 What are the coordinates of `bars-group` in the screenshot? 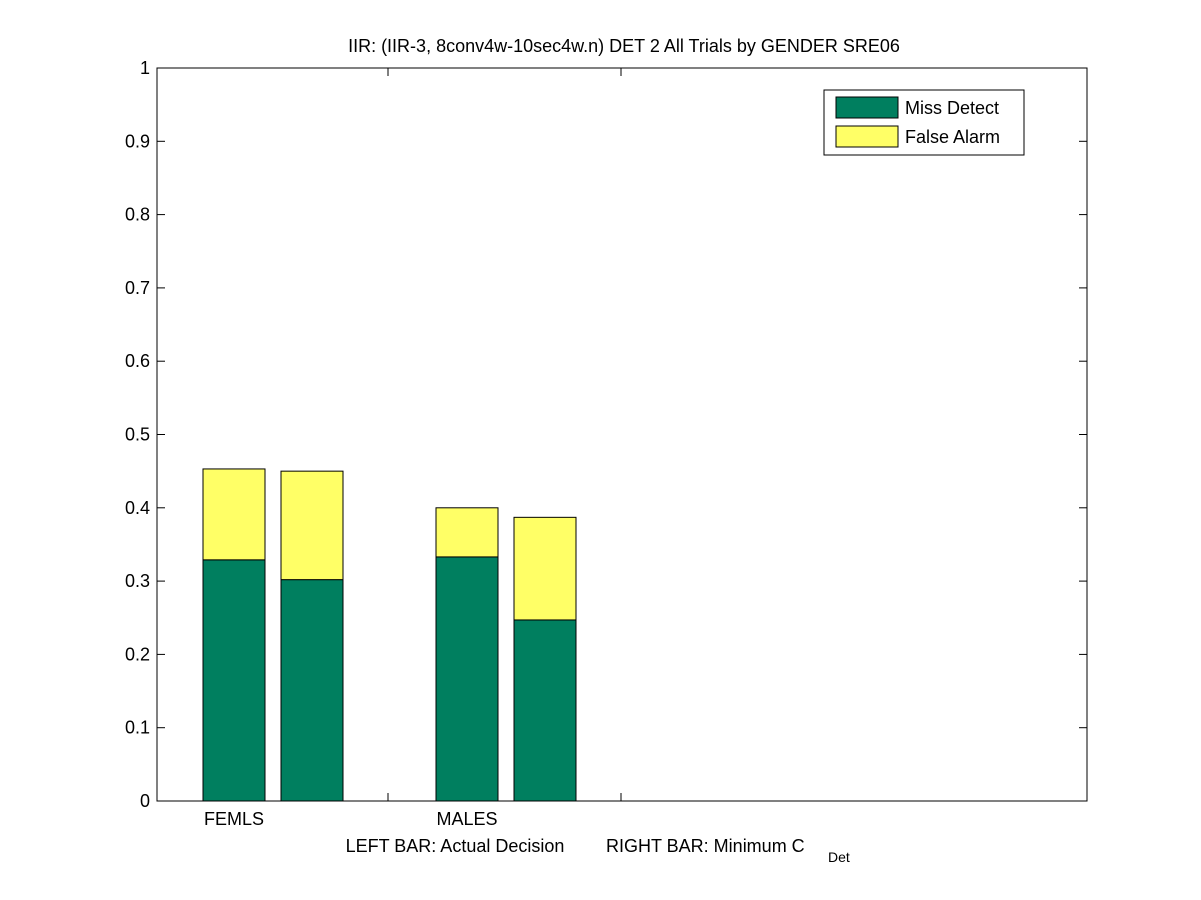 It's located at (389, 635).